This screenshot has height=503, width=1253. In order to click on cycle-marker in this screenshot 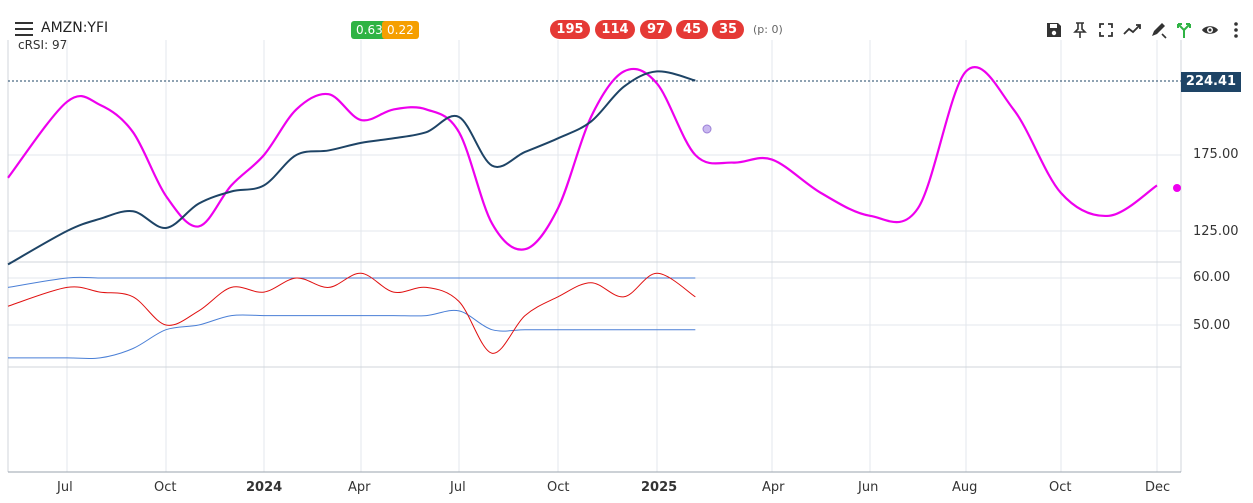, I will do `click(707, 129)`.